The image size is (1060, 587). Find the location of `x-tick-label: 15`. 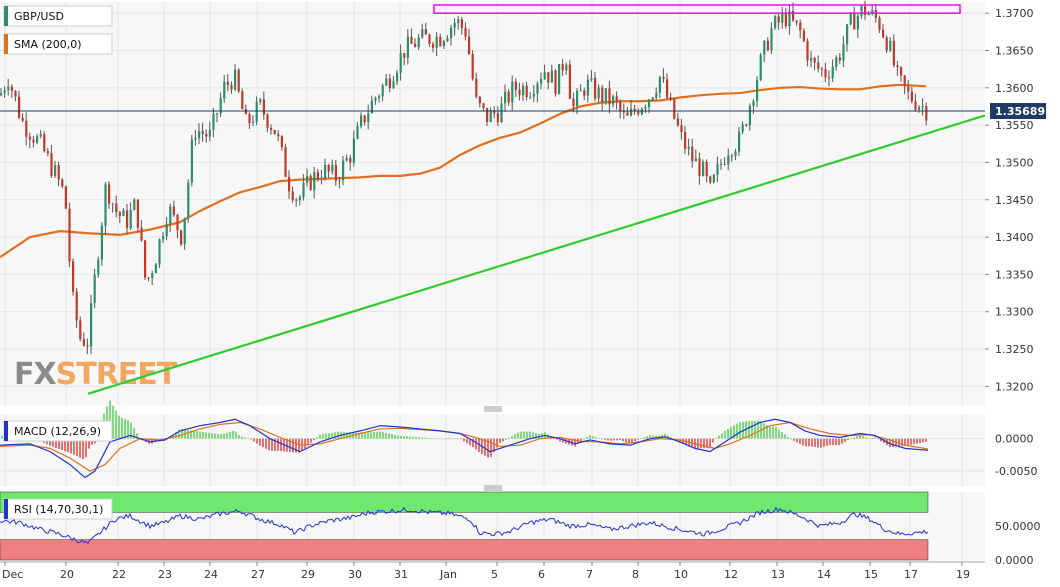

x-tick-label: 15 is located at coordinates (871, 574).